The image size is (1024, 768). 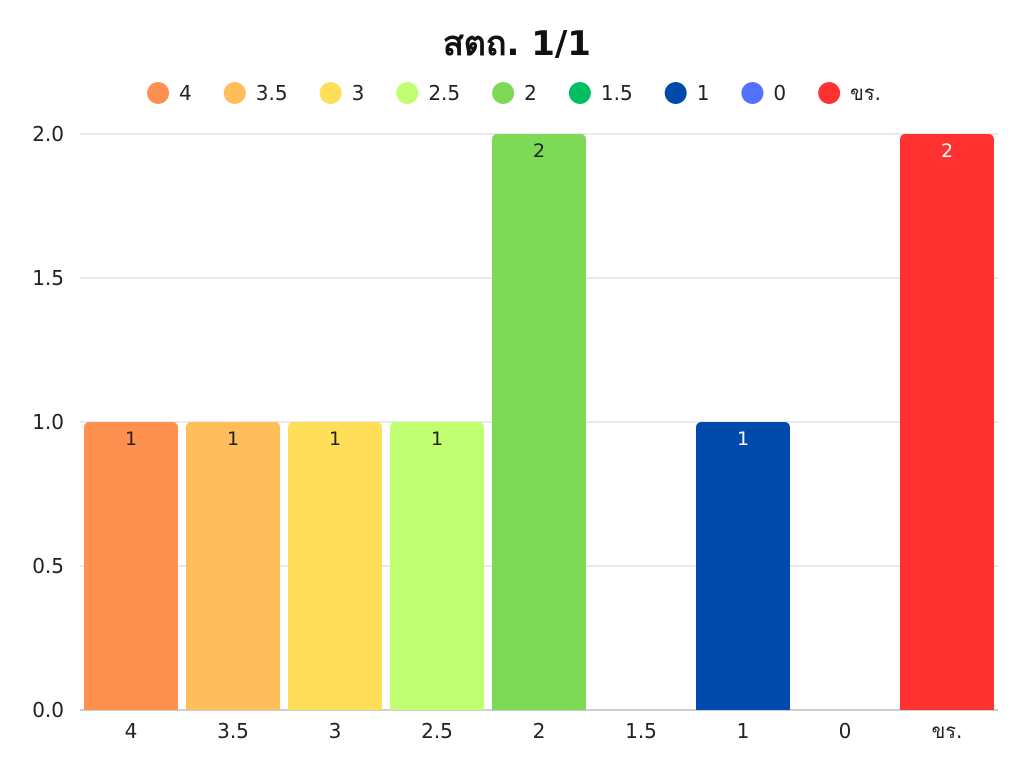 I want to click on legend-label: ขร., so click(x=865, y=93).